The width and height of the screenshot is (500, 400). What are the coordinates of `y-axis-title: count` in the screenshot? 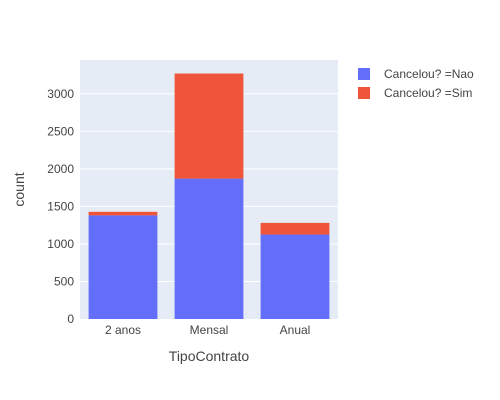 It's located at (19, 189).